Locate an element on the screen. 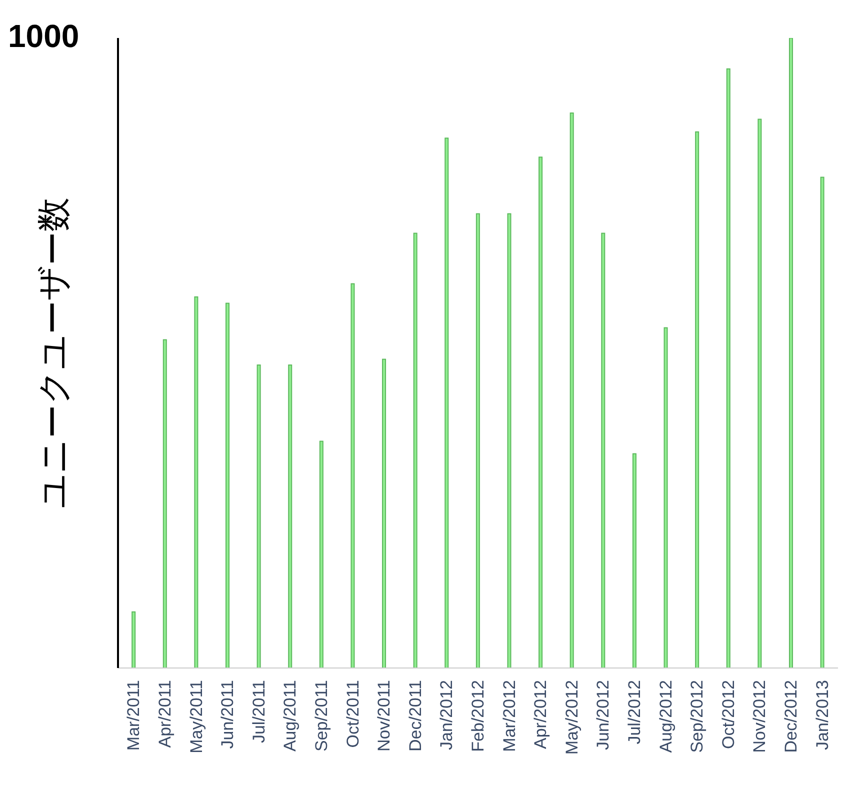 The height and width of the screenshot is (799, 852). x-tick-label: Dec/2012 is located at coordinates (791, 716).